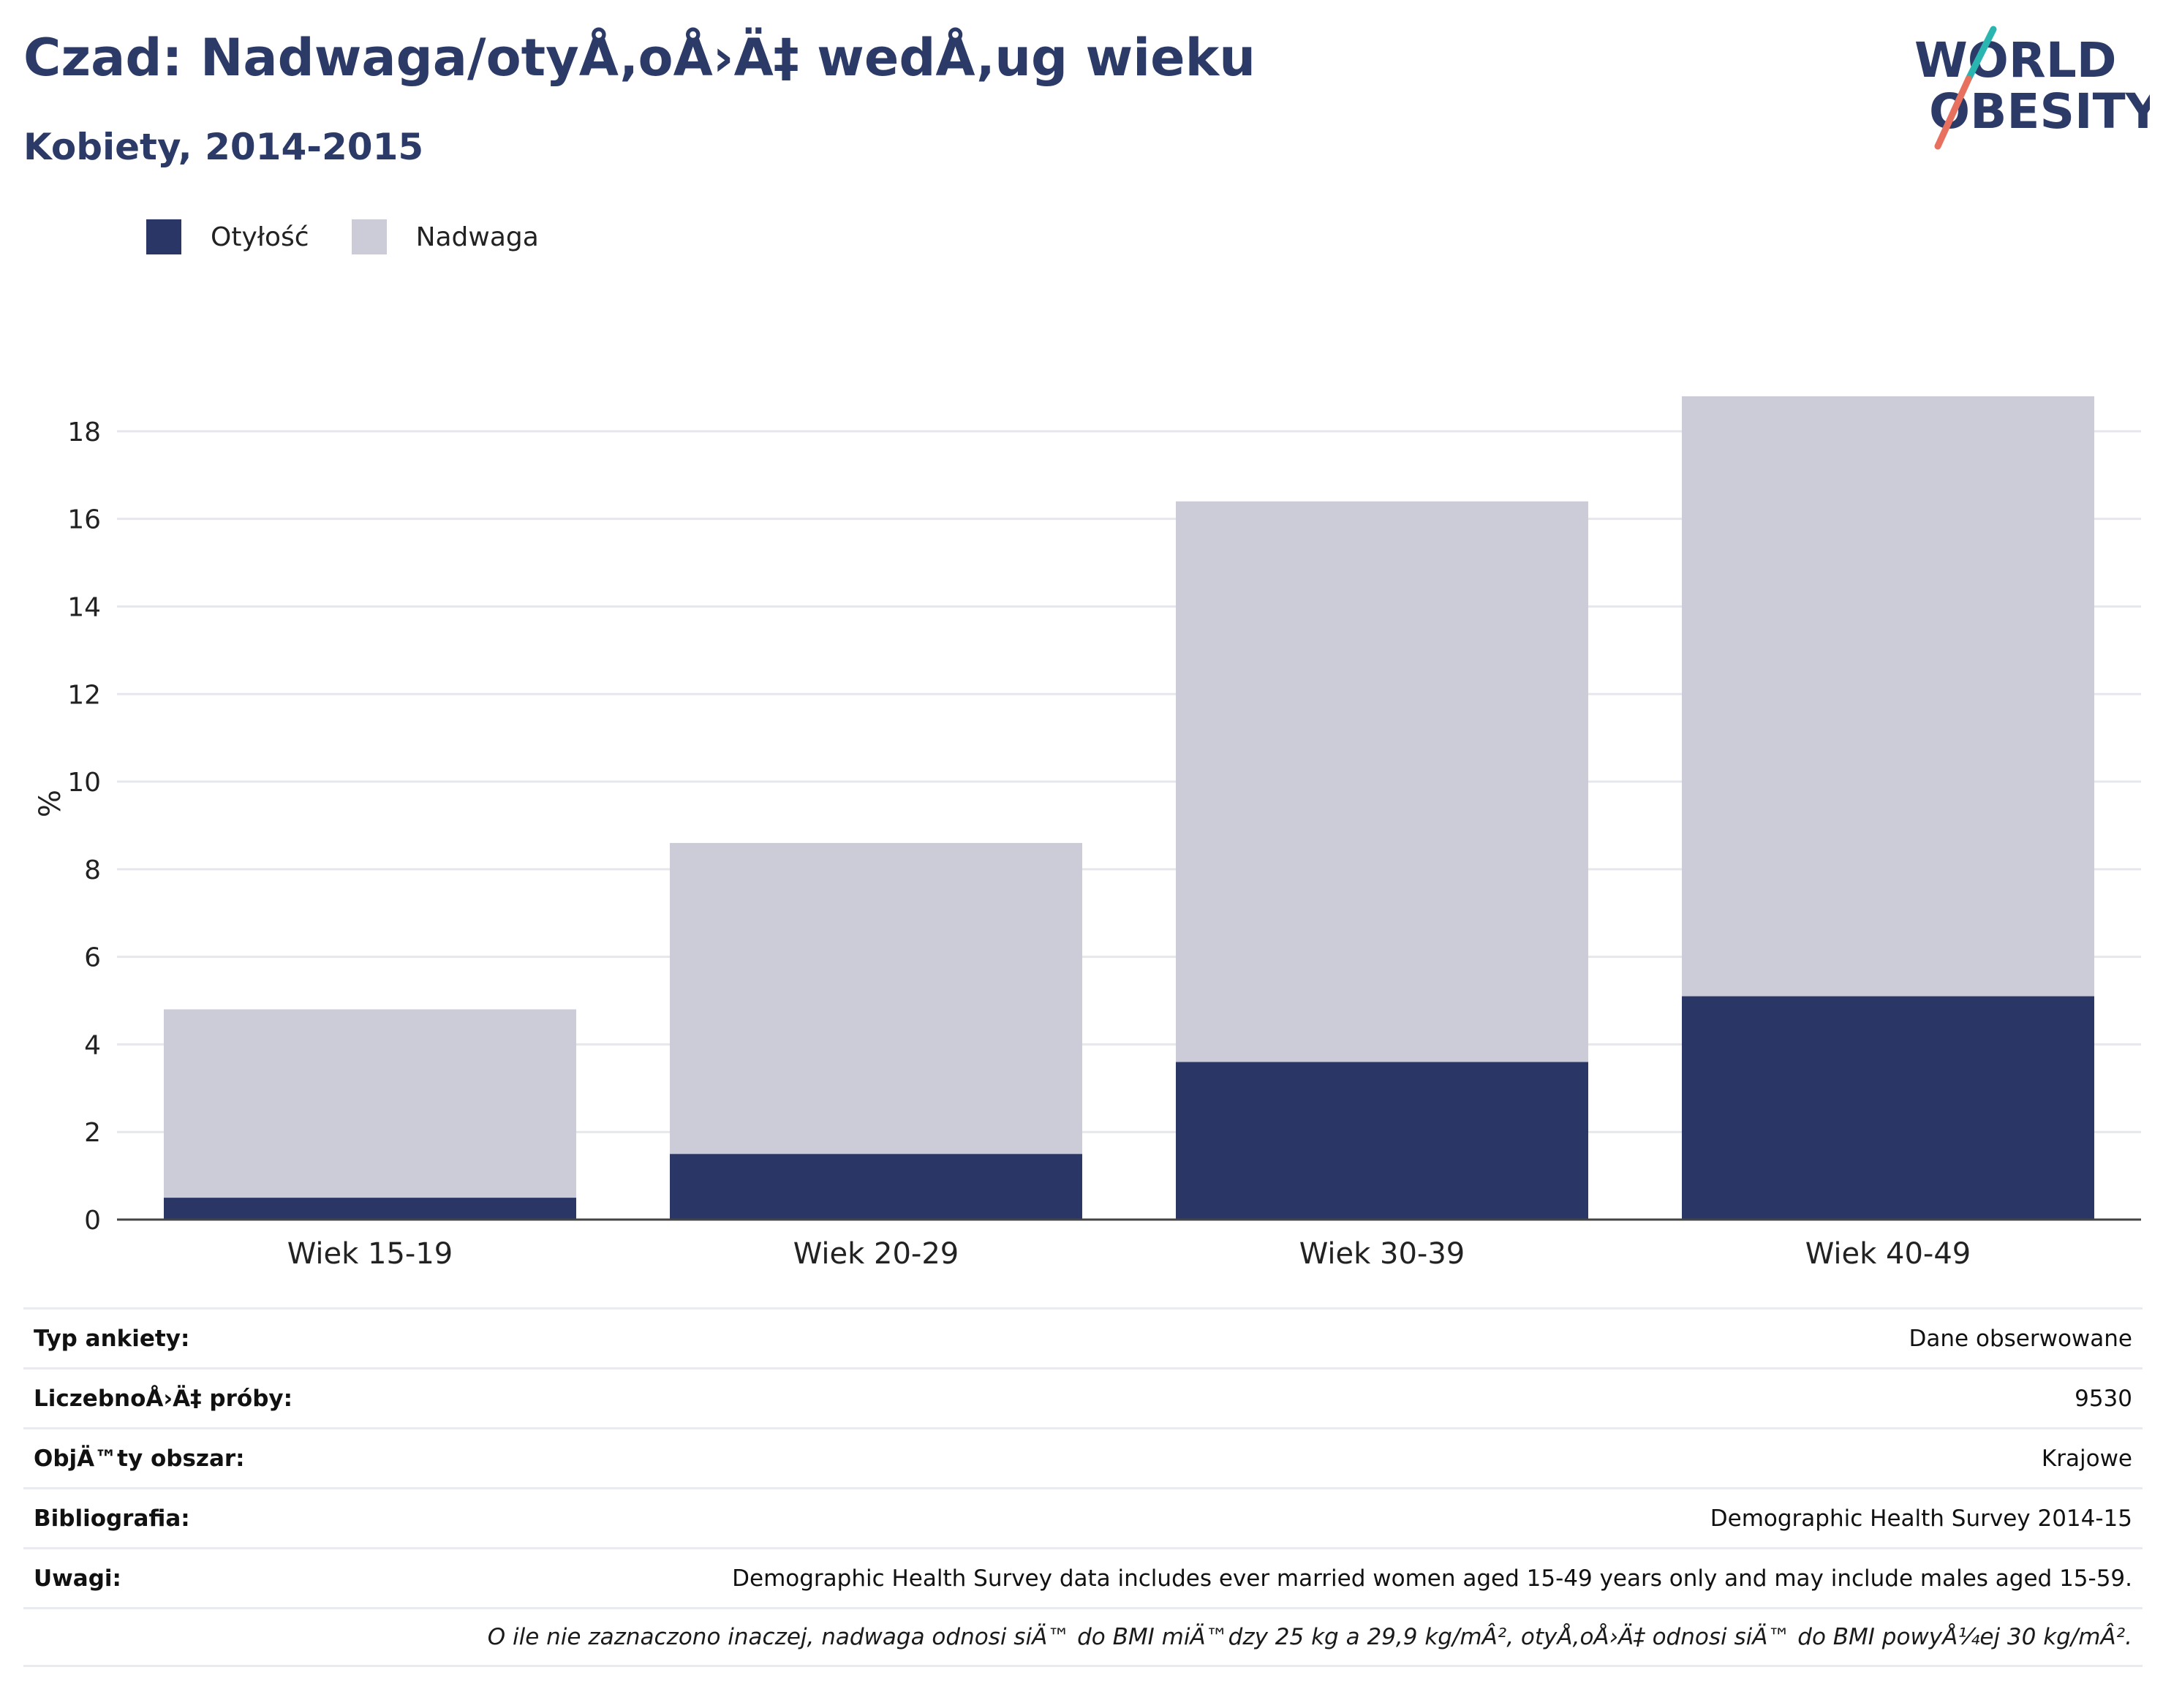 Image resolution: width=2163 pixels, height=1708 pixels. Describe the element at coordinates (1953, 112) in the screenshot. I see `logo-coral-stroke` at that location.